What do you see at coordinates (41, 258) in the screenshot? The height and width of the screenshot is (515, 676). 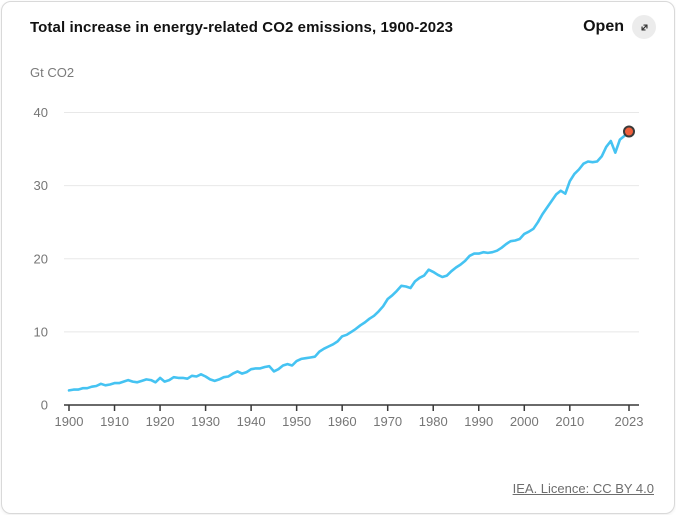 I see `y-tick-label-20: 20` at bounding box center [41, 258].